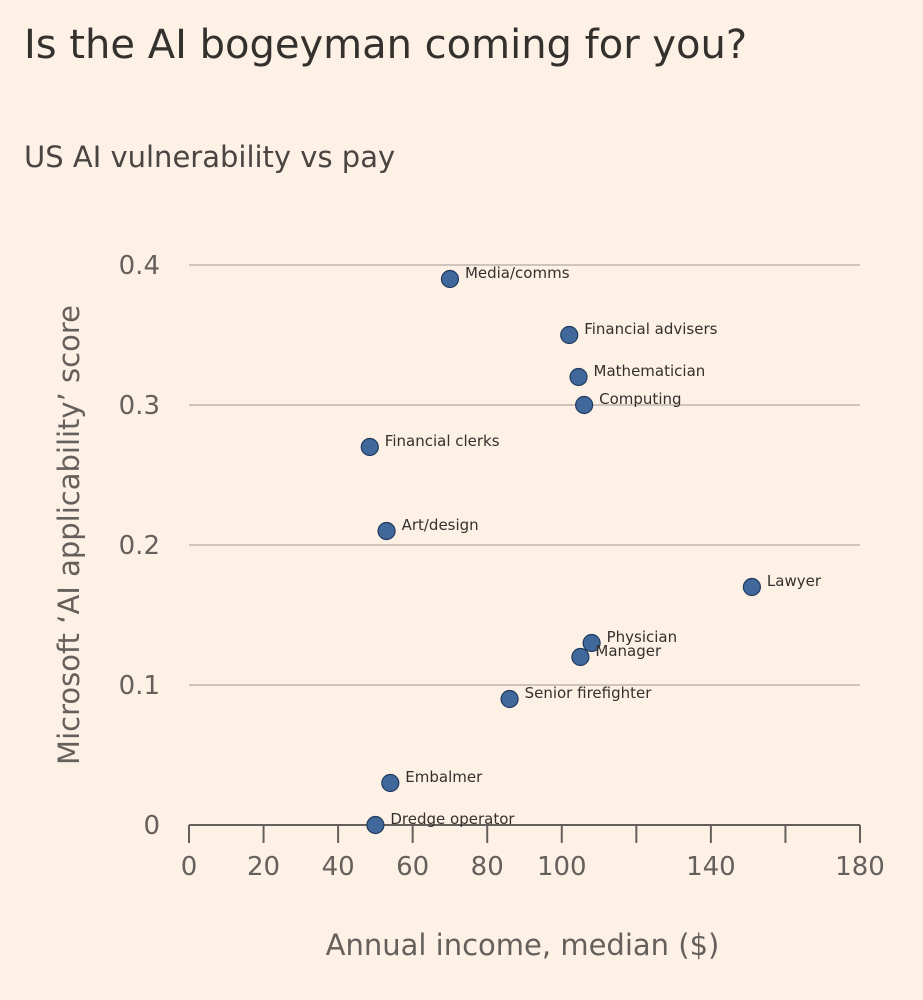  Describe the element at coordinates (650, 371) in the screenshot. I see `data-point-label: Mathematician` at that location.